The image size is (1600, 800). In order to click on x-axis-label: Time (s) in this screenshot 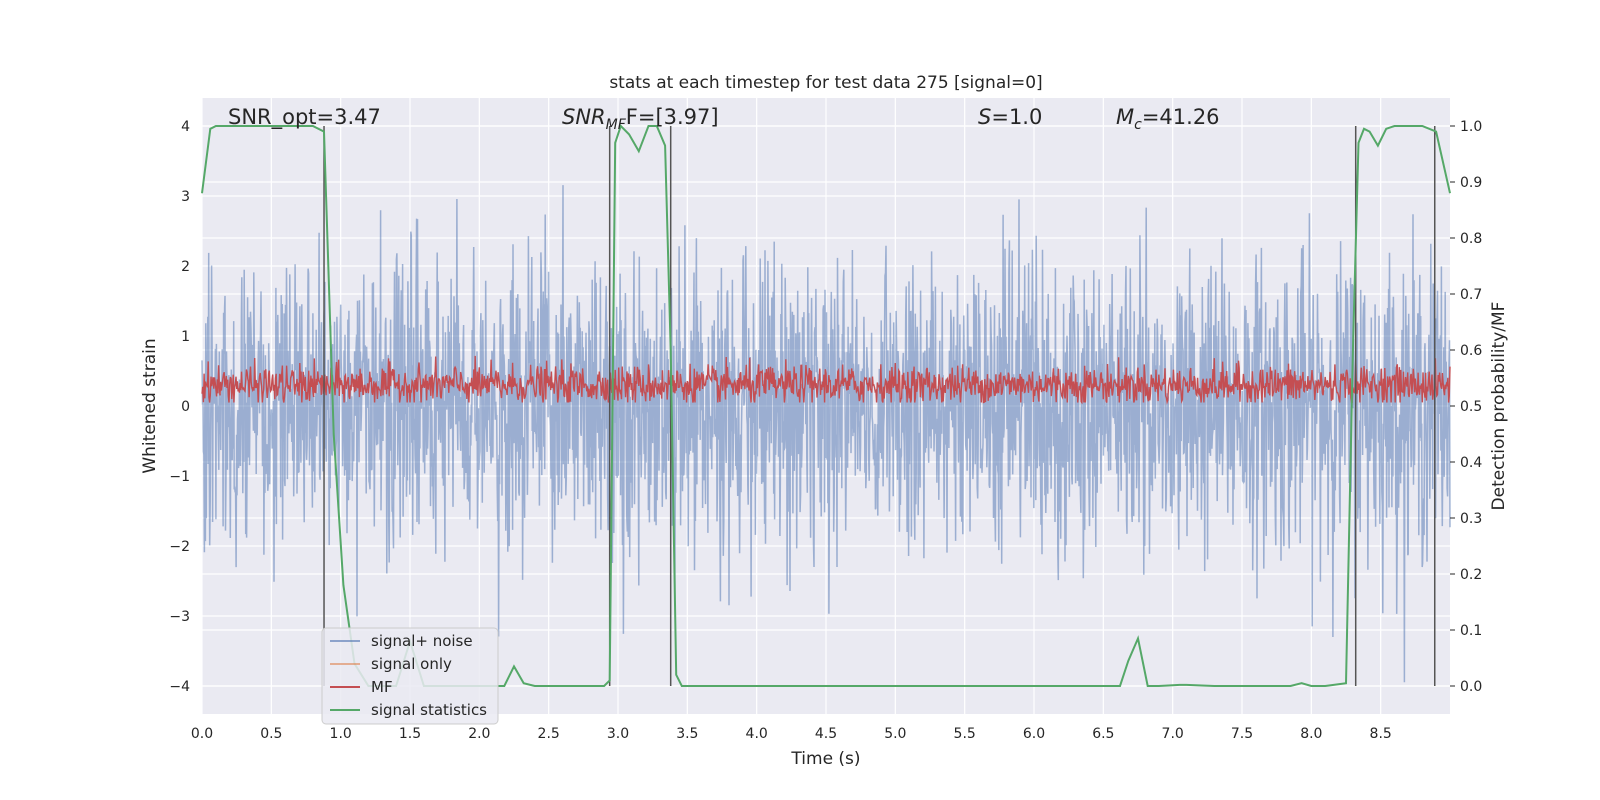, I will do `click(825, 759)`.